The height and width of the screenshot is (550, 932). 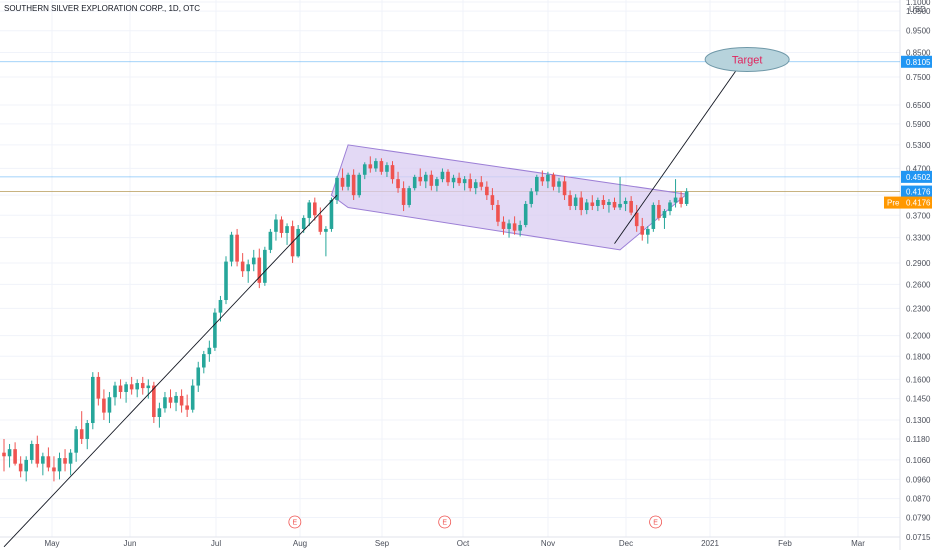 I want to click on price-tick-label: 0.1800, so click(x=918, y=356).